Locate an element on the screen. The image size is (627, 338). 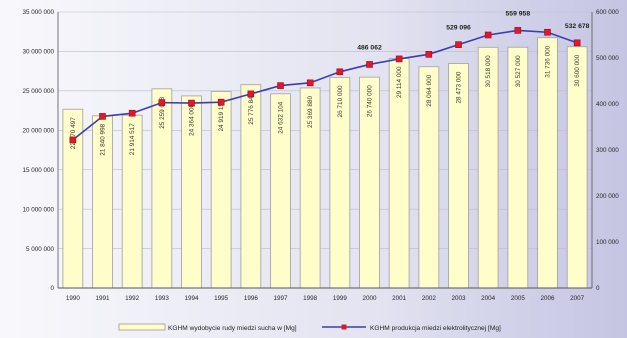
point-value-label: 486 062 is located at coordinates (369, 47).